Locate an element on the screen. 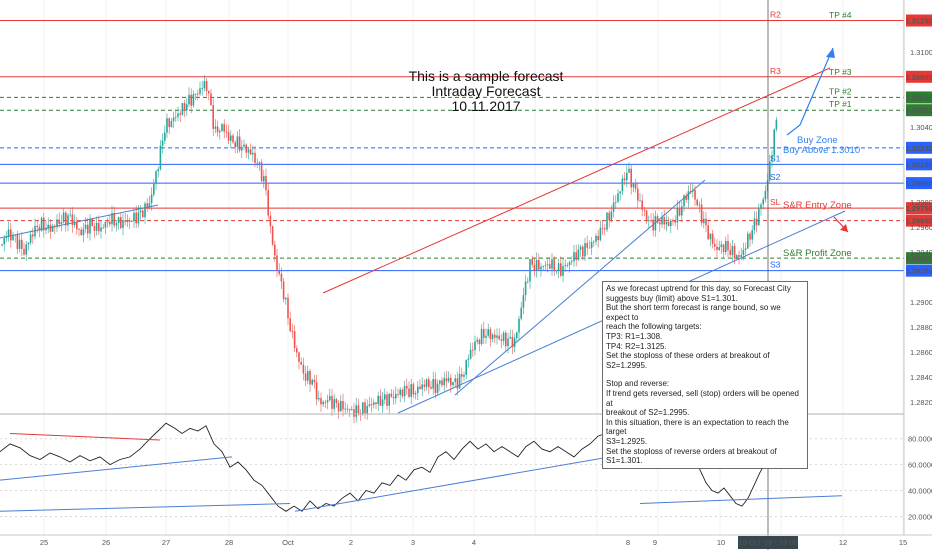 The image size is (932, 550). time-tick-label: Oct is located at coordinates (288, 542).